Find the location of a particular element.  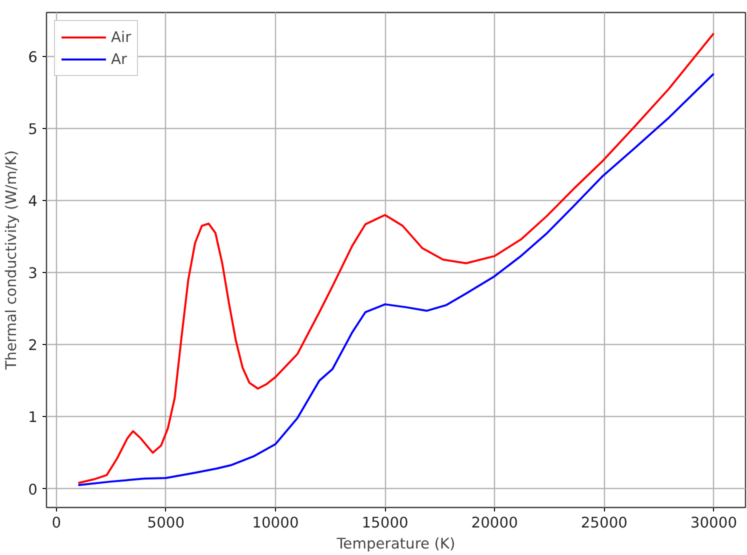

y-tick-label: 6 is located at coordinates (33, 57).